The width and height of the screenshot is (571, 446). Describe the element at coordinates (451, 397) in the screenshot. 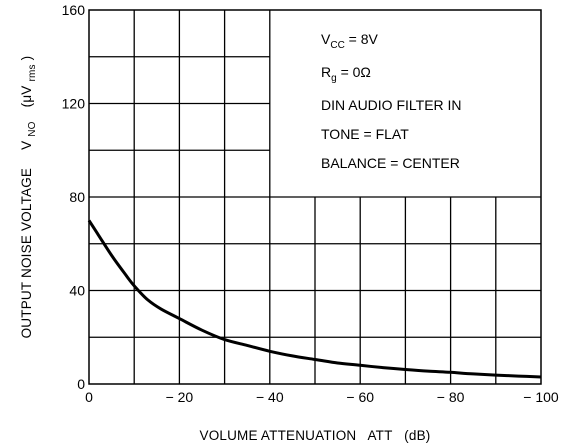

I see `x-tick-label: − 80` at that location.